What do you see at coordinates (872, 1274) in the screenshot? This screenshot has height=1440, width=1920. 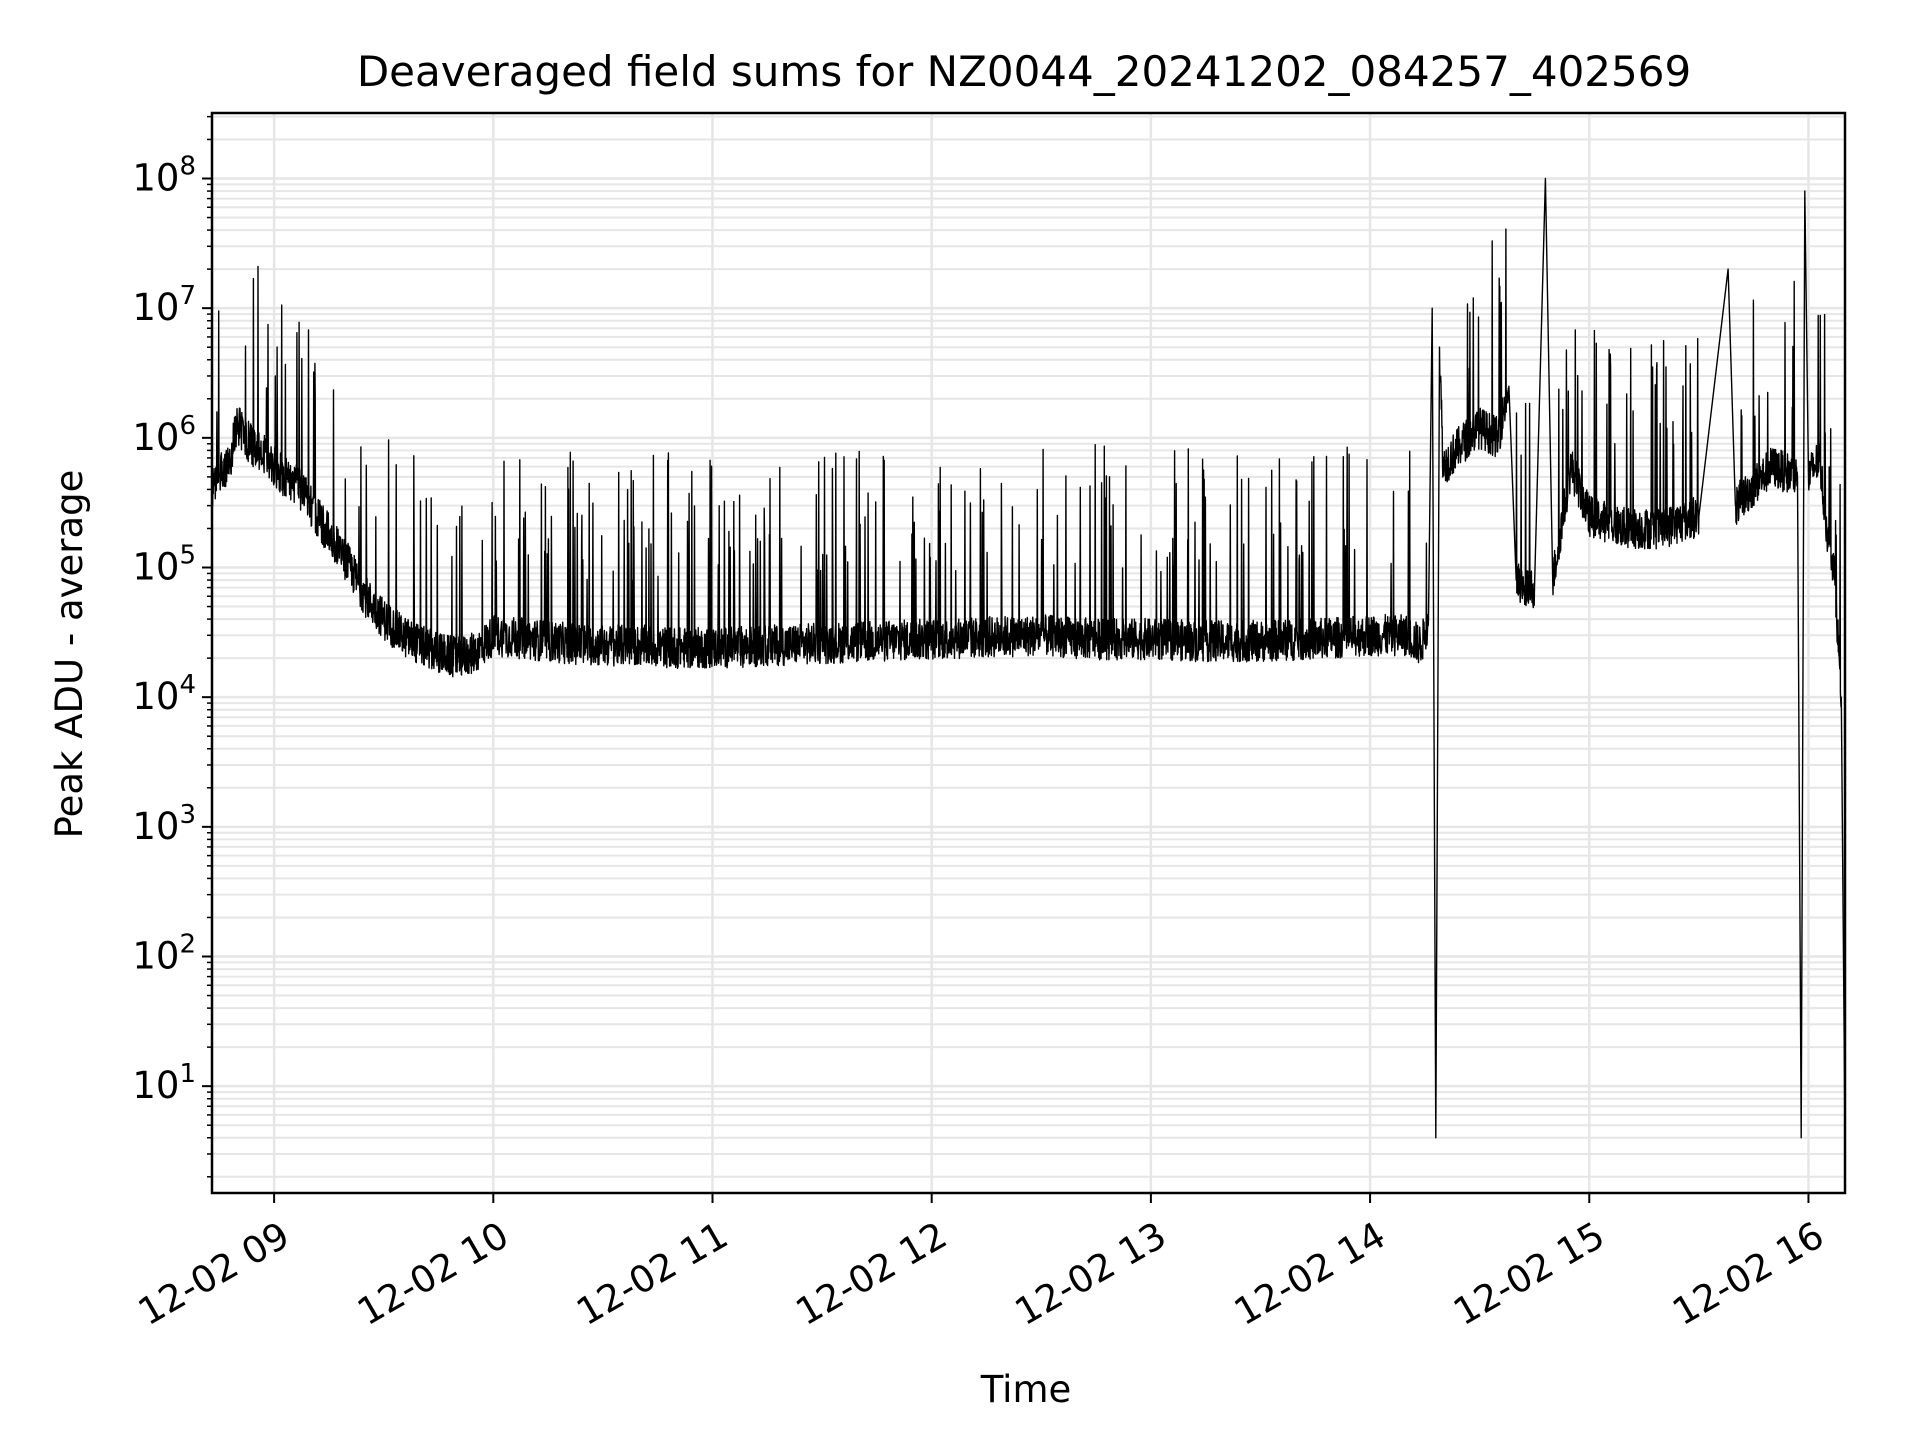 I see `x-tick-label: 12-02 12` at bounding box center [872, 1274].